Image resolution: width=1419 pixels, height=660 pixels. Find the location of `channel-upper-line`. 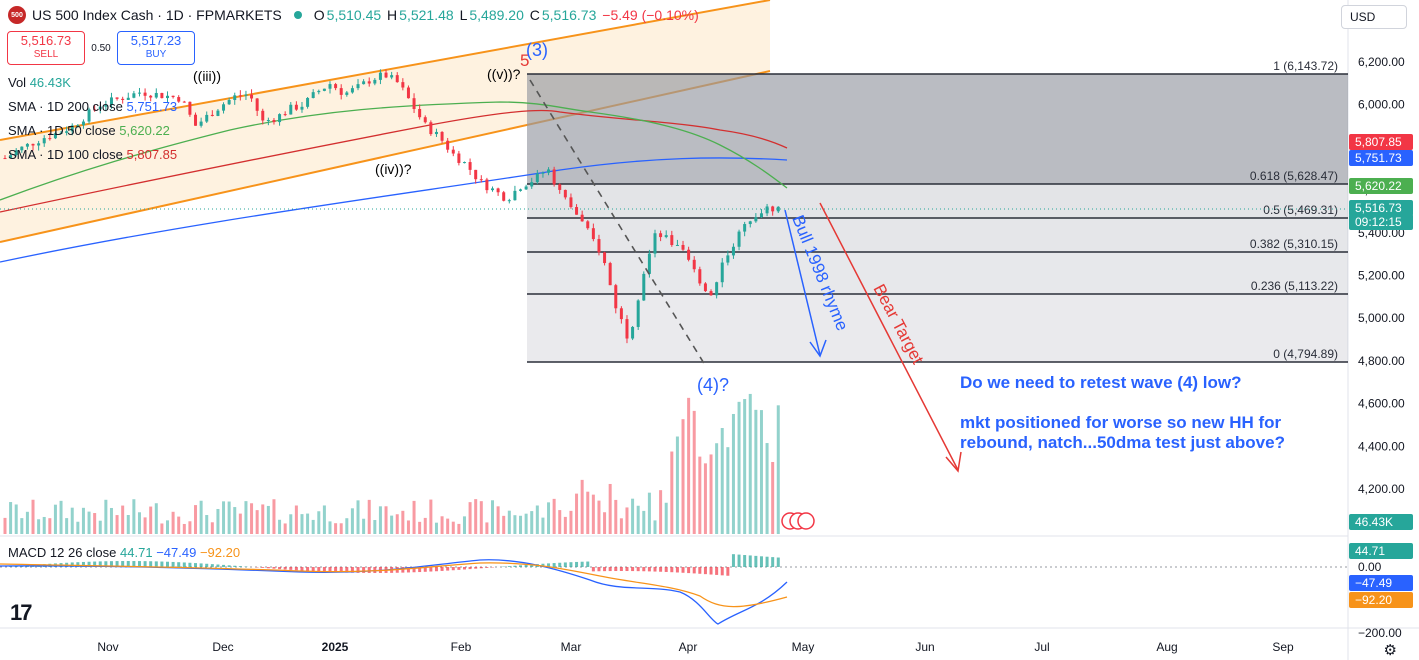

channel-upper-line is located at coordinates (385, 70).